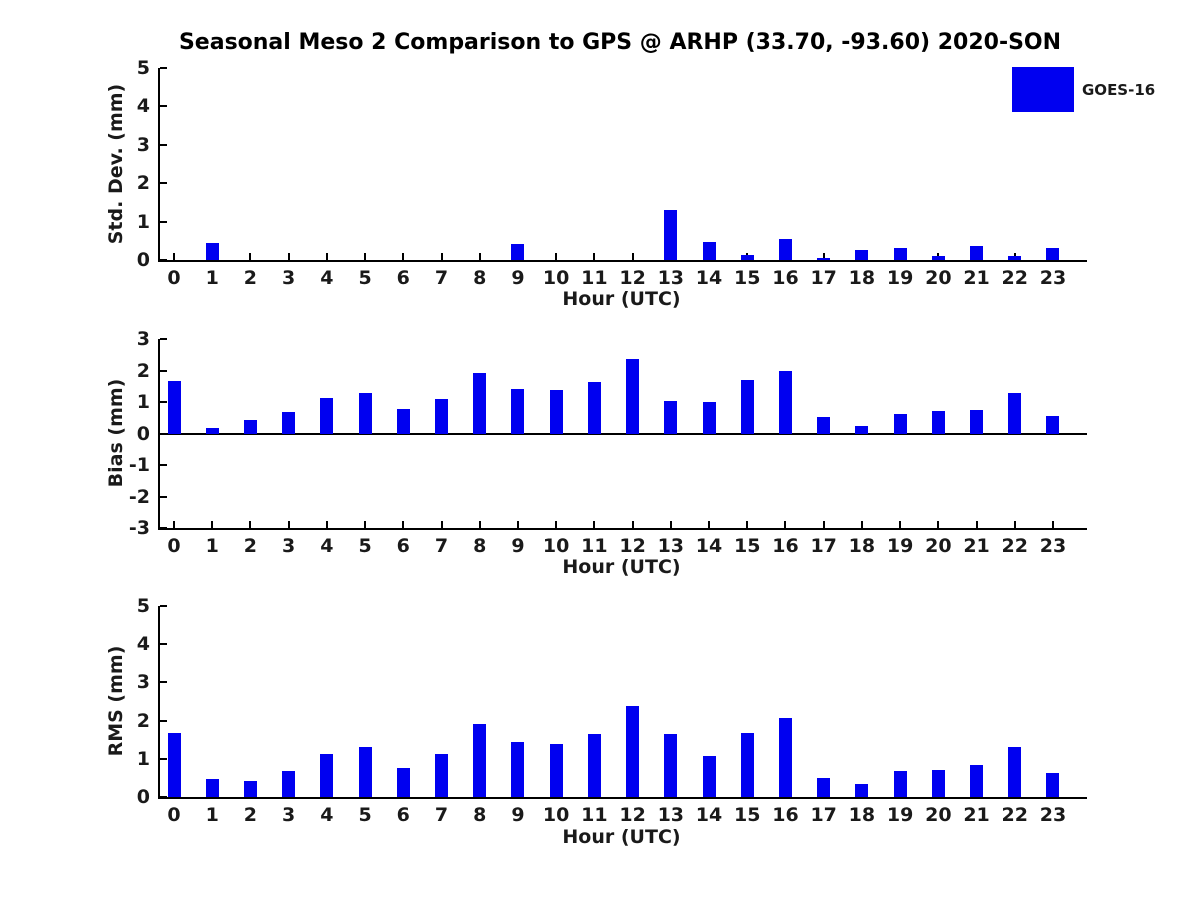 This screenshot has width=1200, height=900. Describe the element at coordinates (623, 433) in the screenshot. I see `zero-baseline` at that location.